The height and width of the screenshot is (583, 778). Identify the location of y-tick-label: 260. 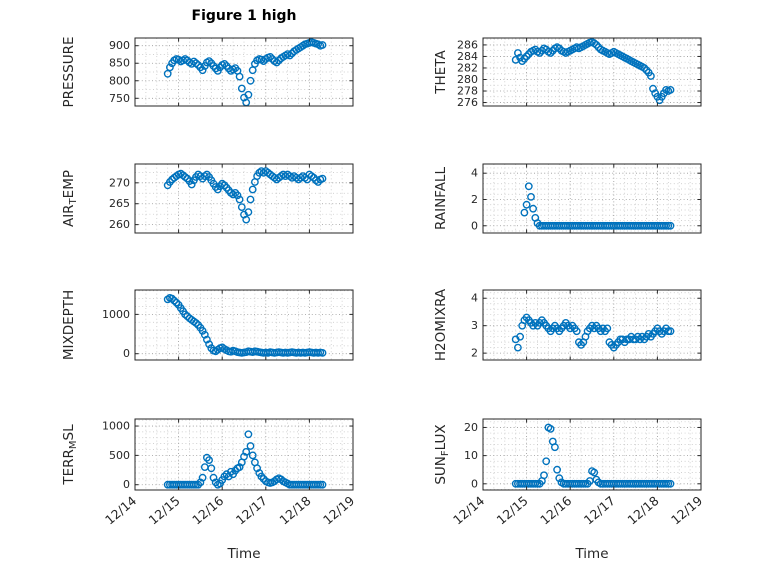
(119, 224).